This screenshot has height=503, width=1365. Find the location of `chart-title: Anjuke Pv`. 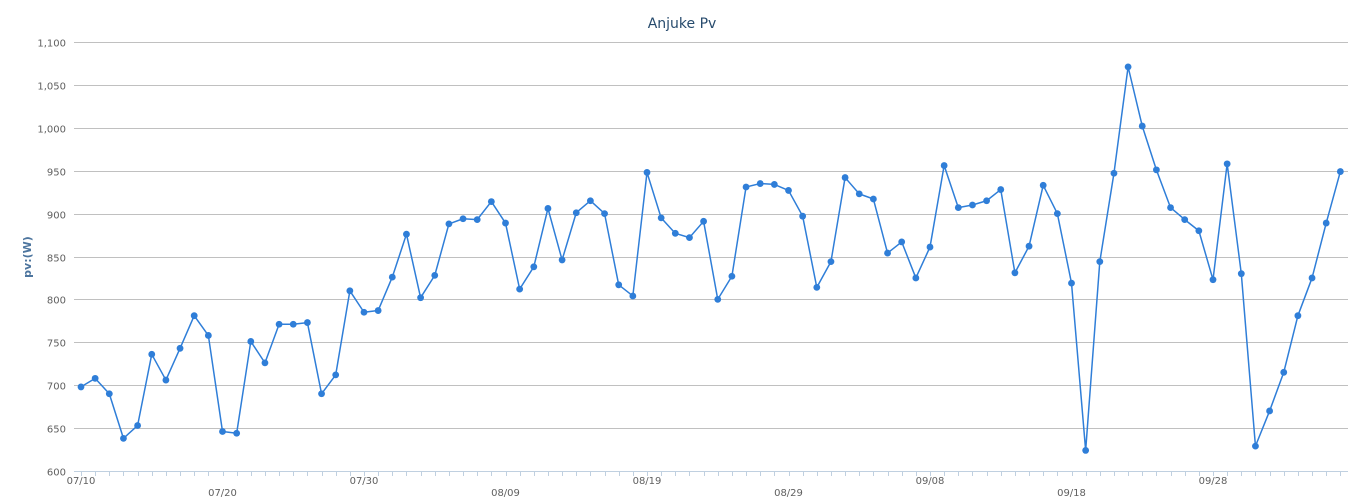

chart-title: Anjuke Pv is located at coordinates (682, 24).